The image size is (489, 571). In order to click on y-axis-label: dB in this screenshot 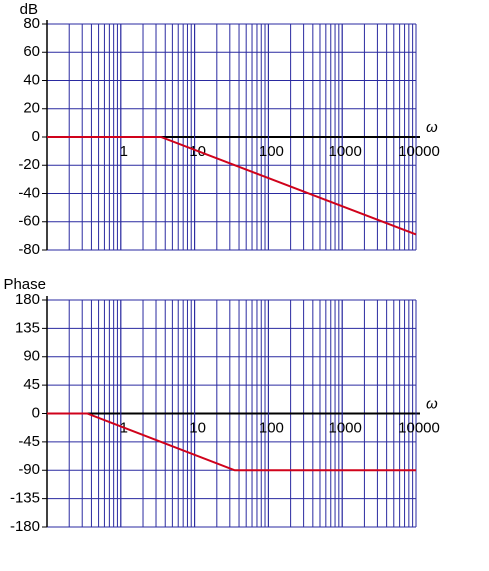, I will do `click(29, 9)`.